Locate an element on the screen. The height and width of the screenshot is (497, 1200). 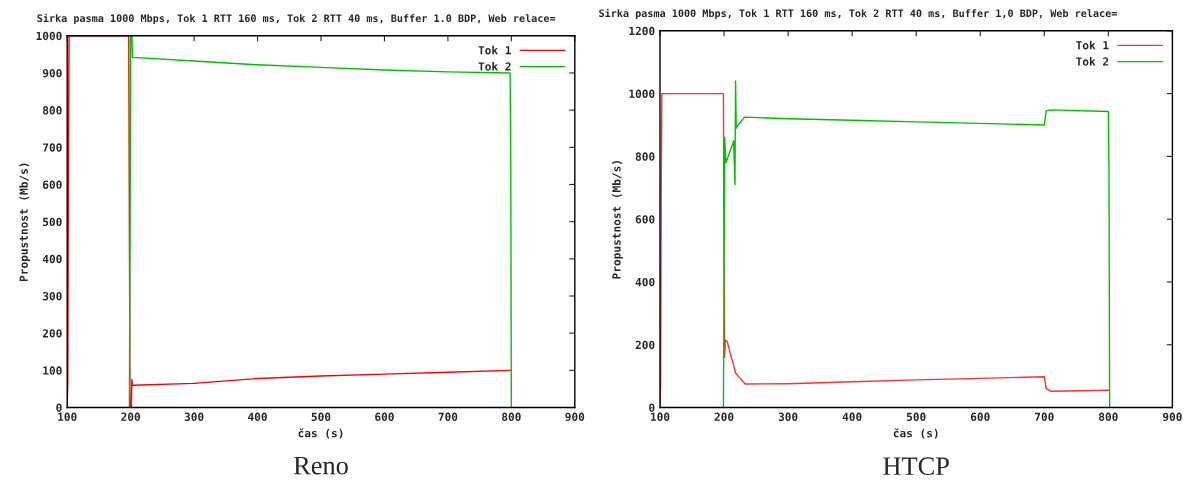
chart-title: Sirka pasma 1000 Mbps, Tok 1 RTT 160 ms, Tok 2 RTT 40 ms, Buffer 1.0 BDP, Web relace= is located at coordinates (296, 18).